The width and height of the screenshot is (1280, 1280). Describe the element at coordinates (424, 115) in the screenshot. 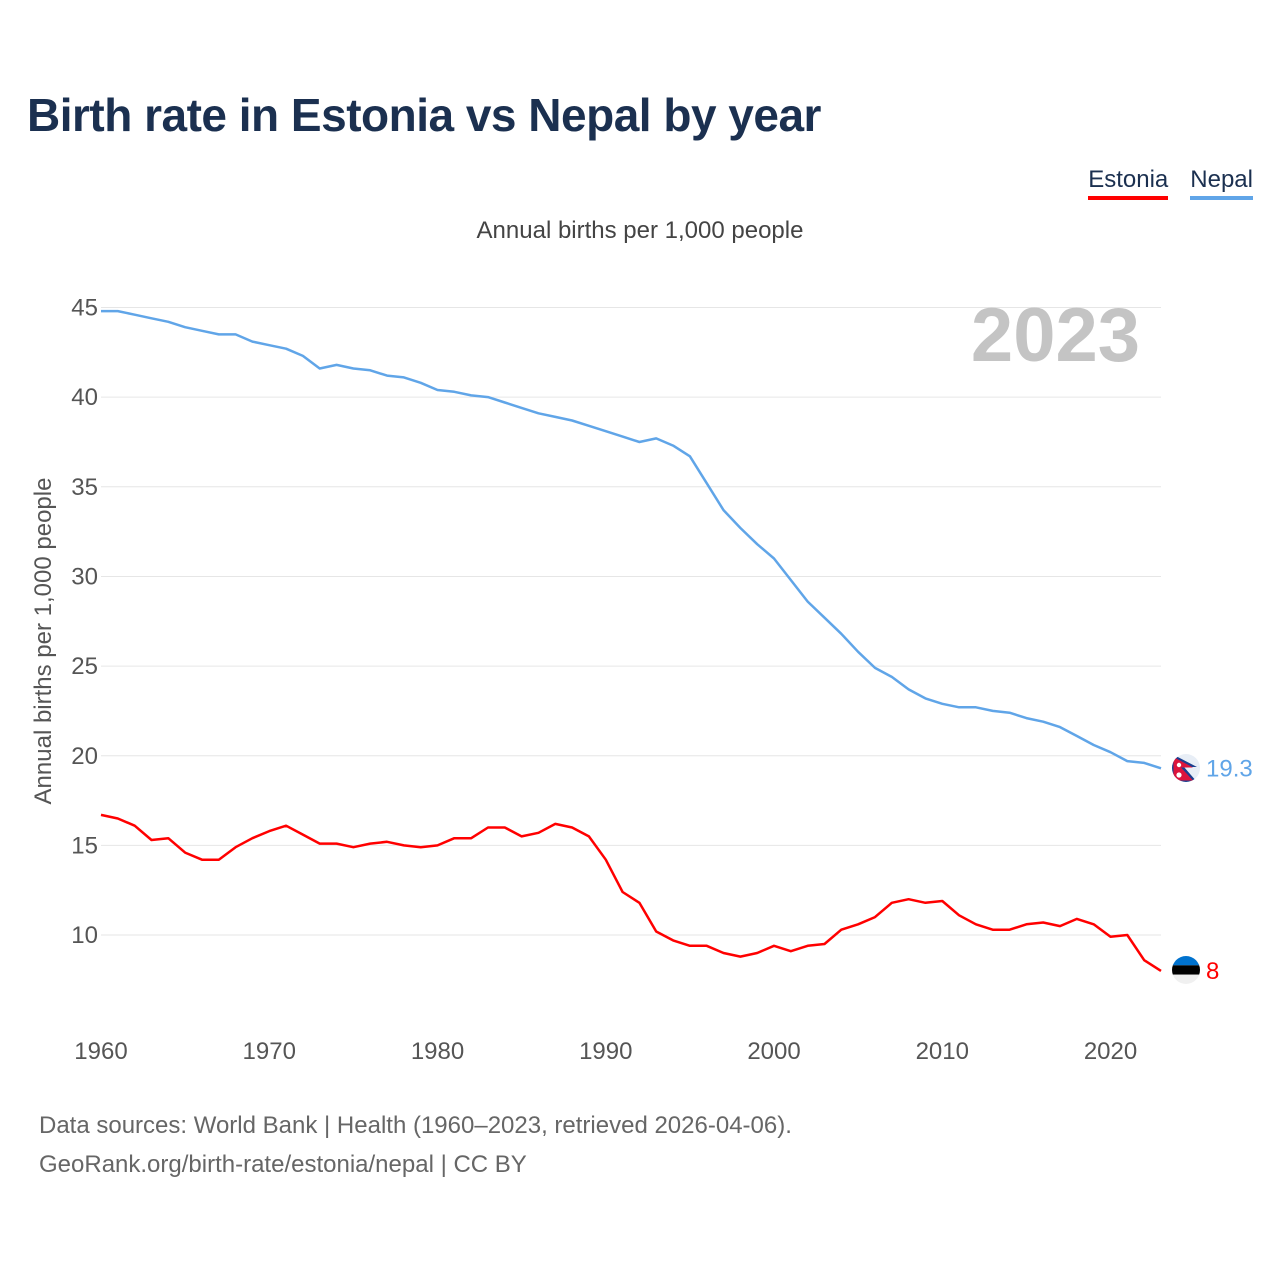

I see `chart-title: Birth rate in Estonia vs Nepal by year` at that location.